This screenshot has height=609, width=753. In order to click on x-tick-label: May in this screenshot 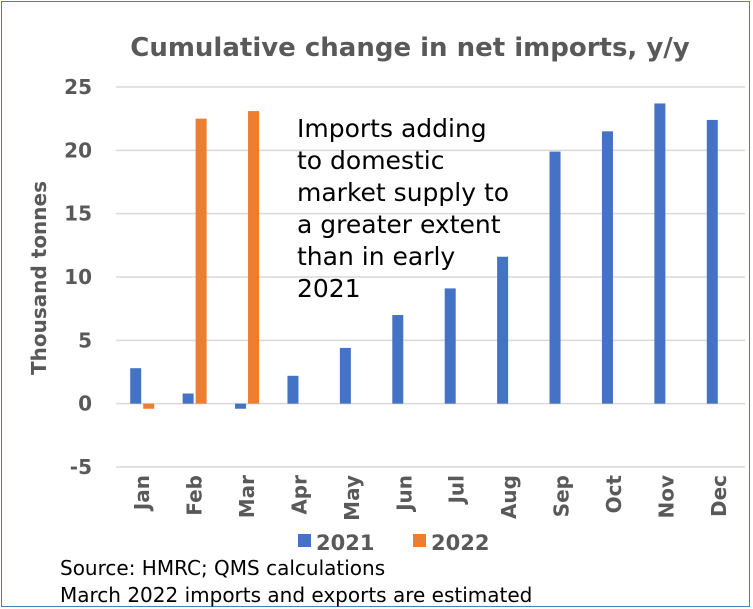, I will do `click(352, 498)`.